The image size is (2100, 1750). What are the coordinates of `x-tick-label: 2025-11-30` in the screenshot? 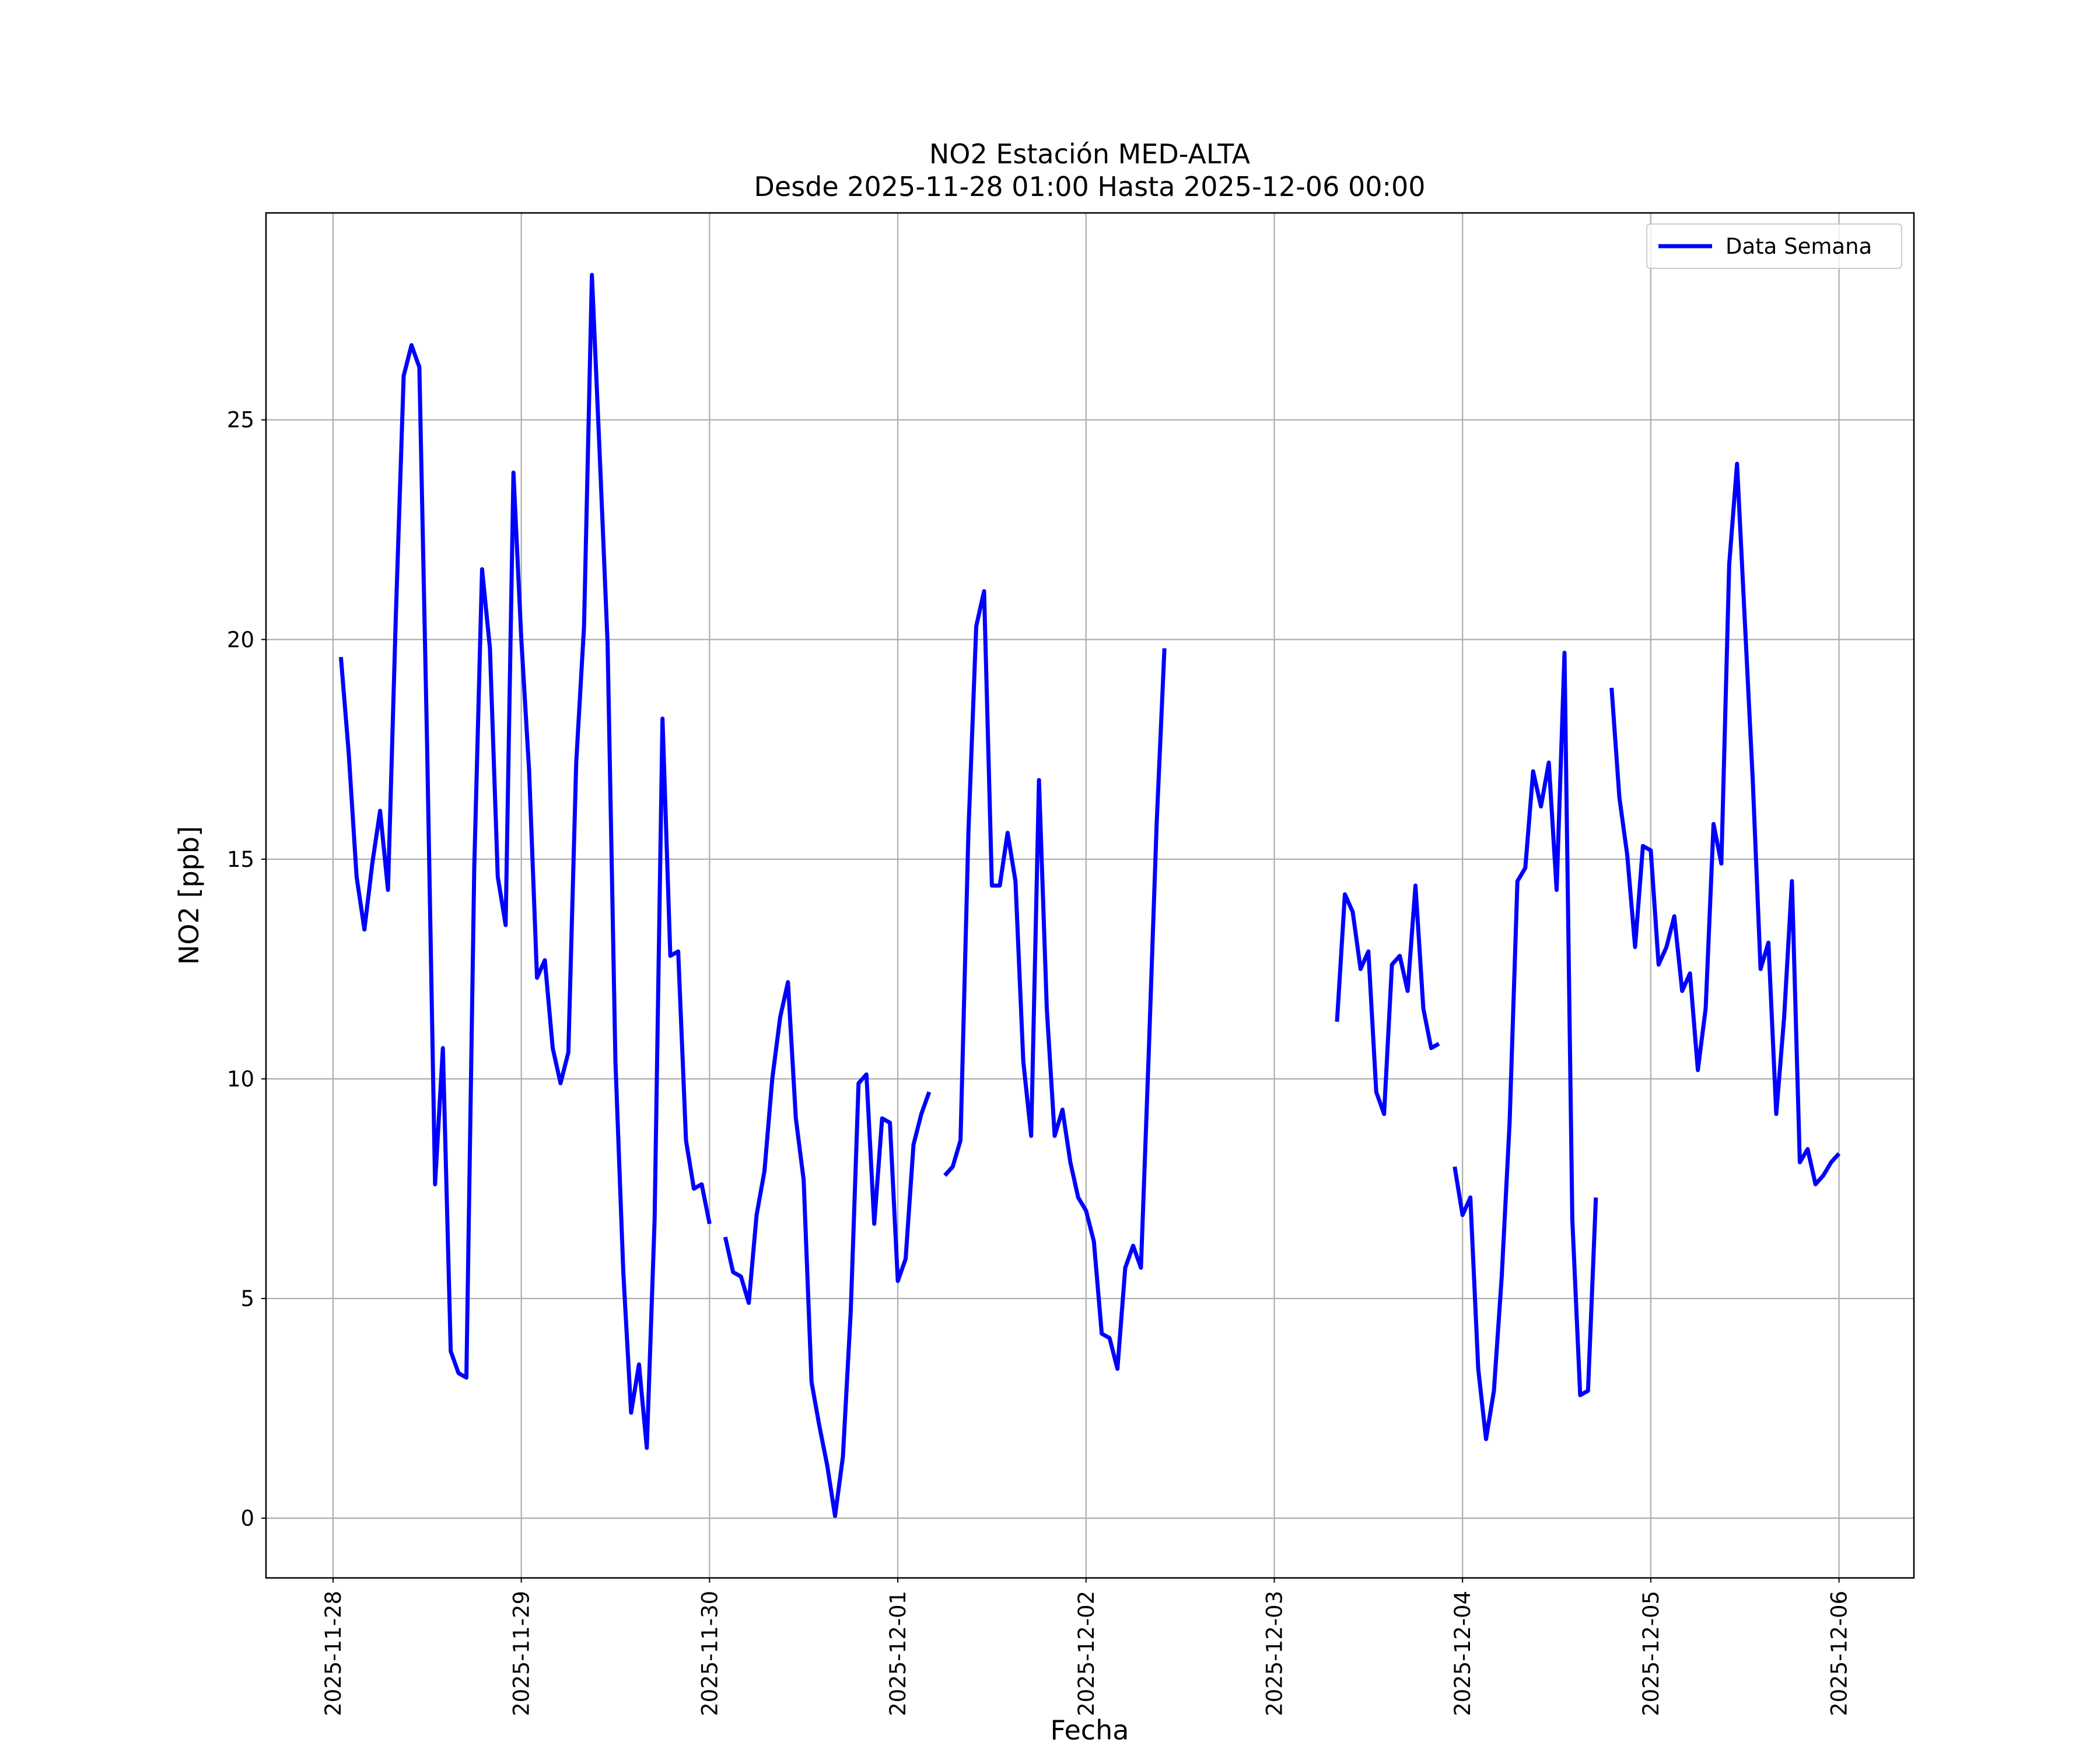 It's located at (709, 1653).